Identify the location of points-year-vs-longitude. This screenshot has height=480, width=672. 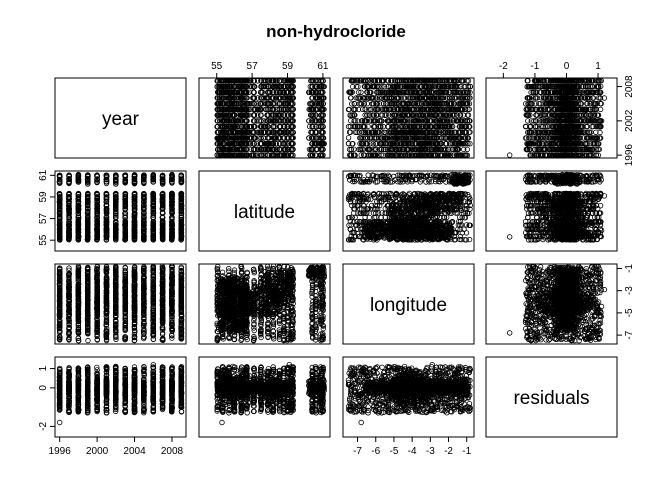
(409, 117).